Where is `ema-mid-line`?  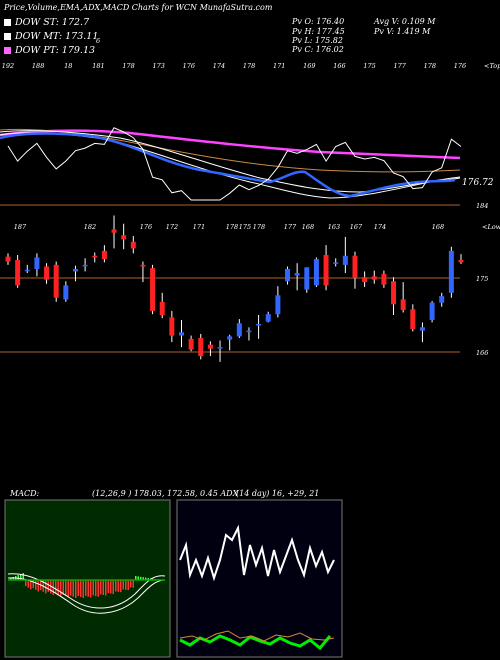 ema-mid-line is located at coordinates (230, 150).